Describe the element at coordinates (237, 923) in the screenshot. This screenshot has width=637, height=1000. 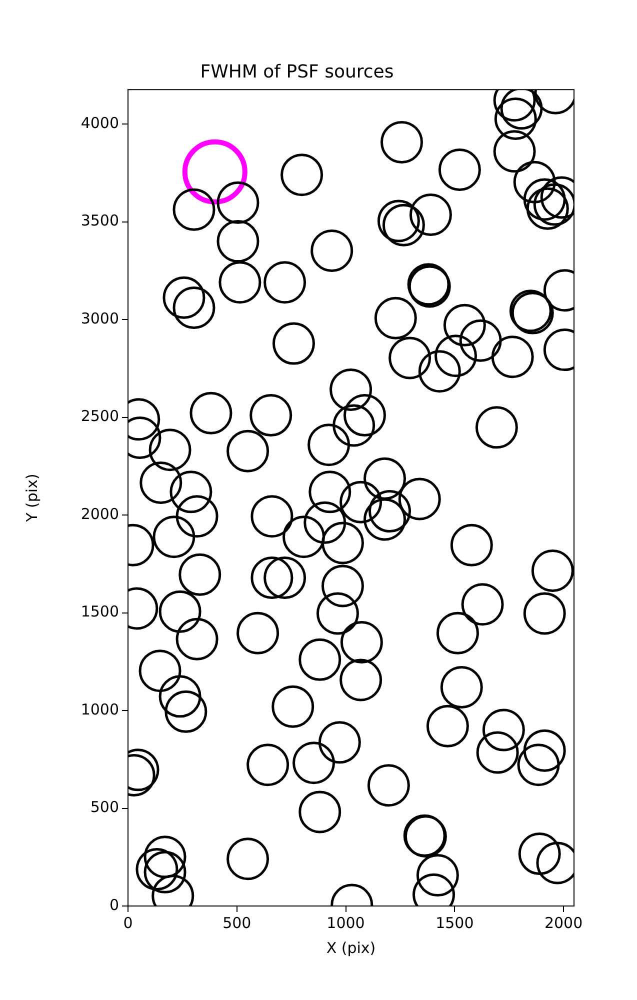
I see `x-tick-label: 500` at that location.